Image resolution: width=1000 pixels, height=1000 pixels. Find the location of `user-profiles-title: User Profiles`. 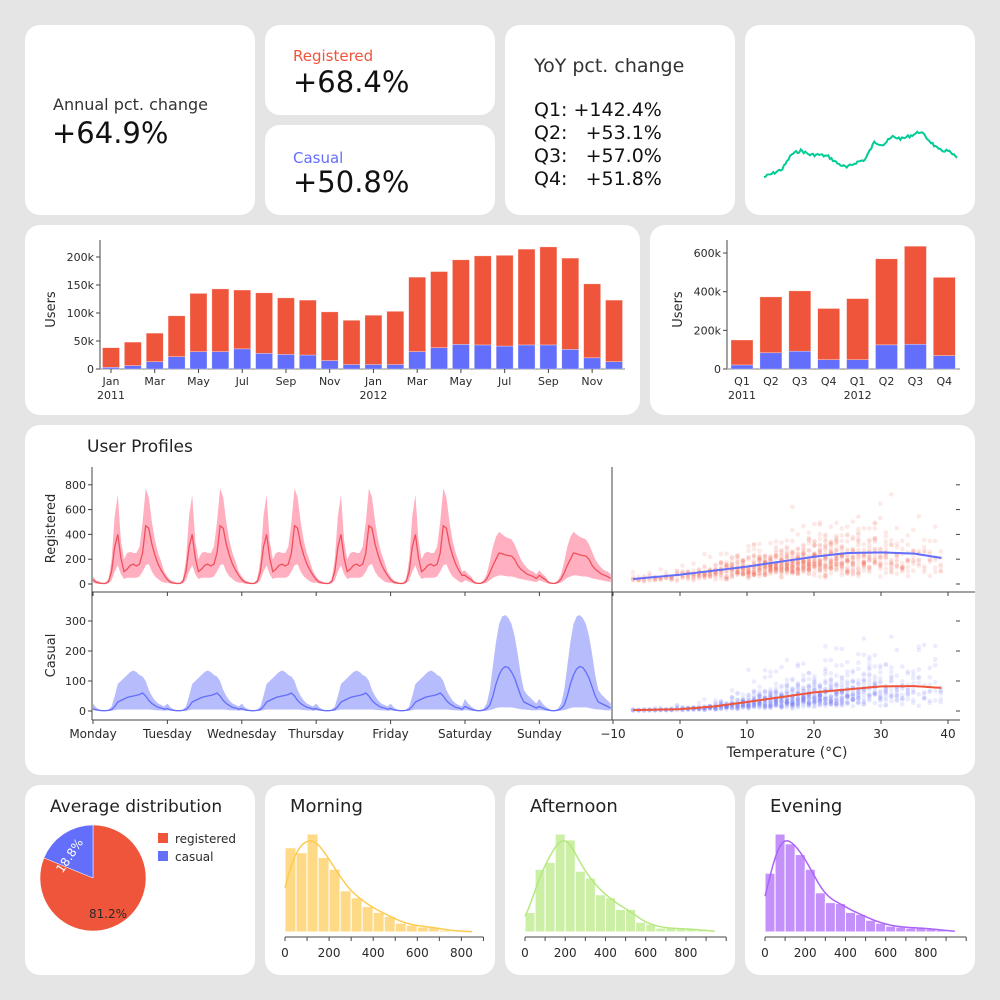

user-profiles-title: User Profiles is located at coordinates (140, 447).